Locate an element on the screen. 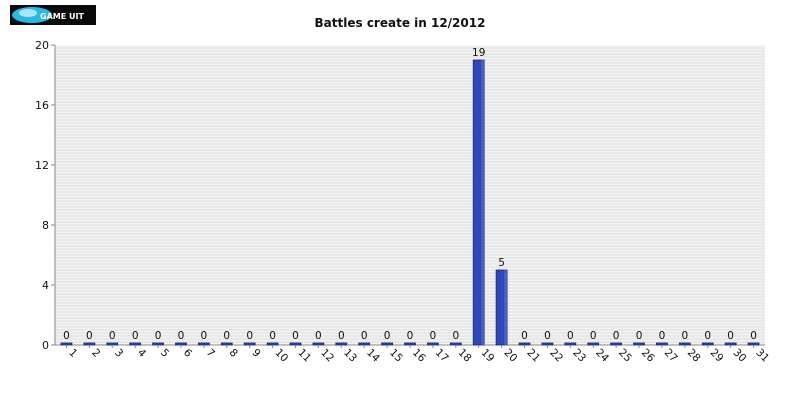 The height and width of the screenshot is (400, 800). logo: GAME UIT is located at coordinates (53, 15).